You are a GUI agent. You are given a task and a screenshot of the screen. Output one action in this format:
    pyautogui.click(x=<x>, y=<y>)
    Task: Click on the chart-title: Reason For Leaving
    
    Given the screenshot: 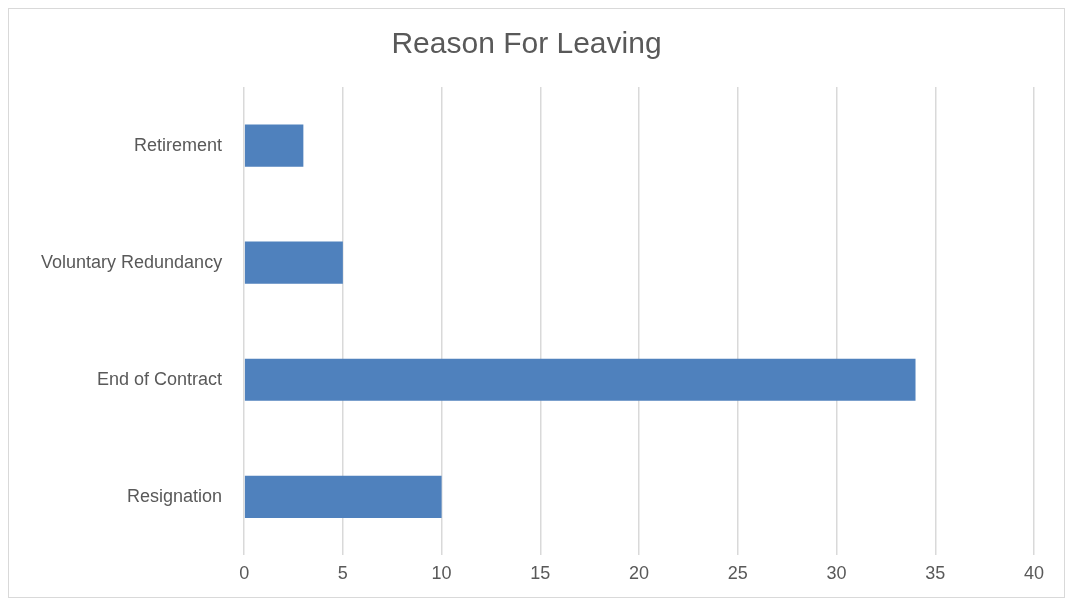 What is the action you would take?
    pyautogui.click(x=526, y=43)
    